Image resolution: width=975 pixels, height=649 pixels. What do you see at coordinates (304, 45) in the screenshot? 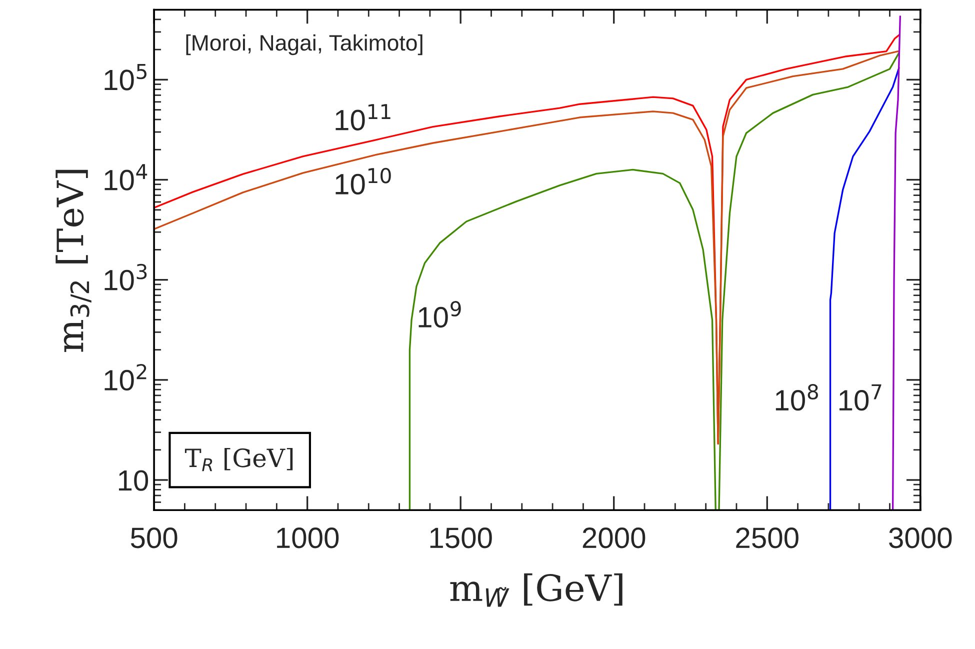
I see `annotation: [Moroi, Nagai, Takimoto]` at bounding box center [304, 45].